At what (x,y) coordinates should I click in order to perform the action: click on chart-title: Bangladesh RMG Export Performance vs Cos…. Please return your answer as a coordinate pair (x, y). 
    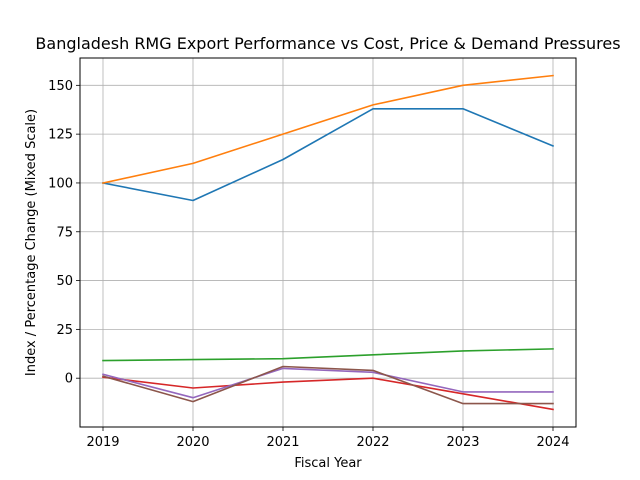
    Looking at the image, I should click on (327, 43).